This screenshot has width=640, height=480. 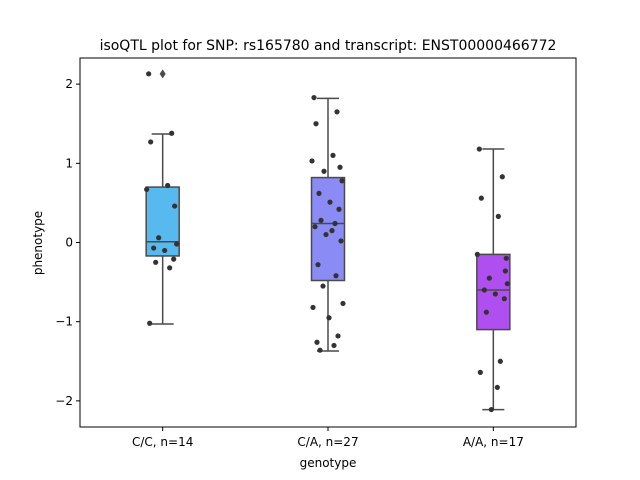 What do you see at coordinates (327, 442) in the screenshot?
I see `x-tick-label: C/A, n=27` at bounding box center [327, 442].